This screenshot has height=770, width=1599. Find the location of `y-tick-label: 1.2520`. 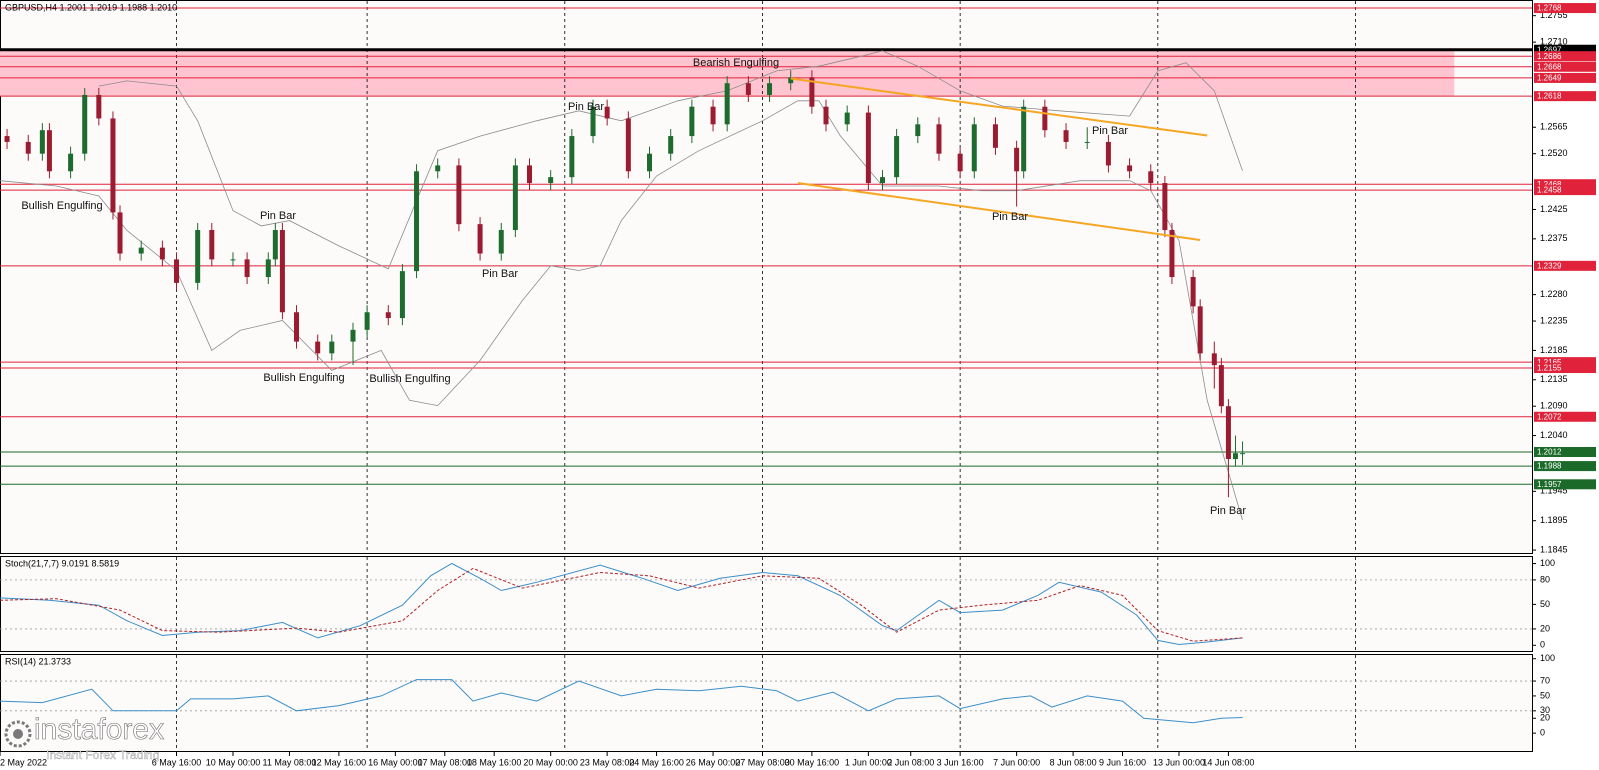

y-tick-label: 1.2520 is located at coordinates (1554, 153).